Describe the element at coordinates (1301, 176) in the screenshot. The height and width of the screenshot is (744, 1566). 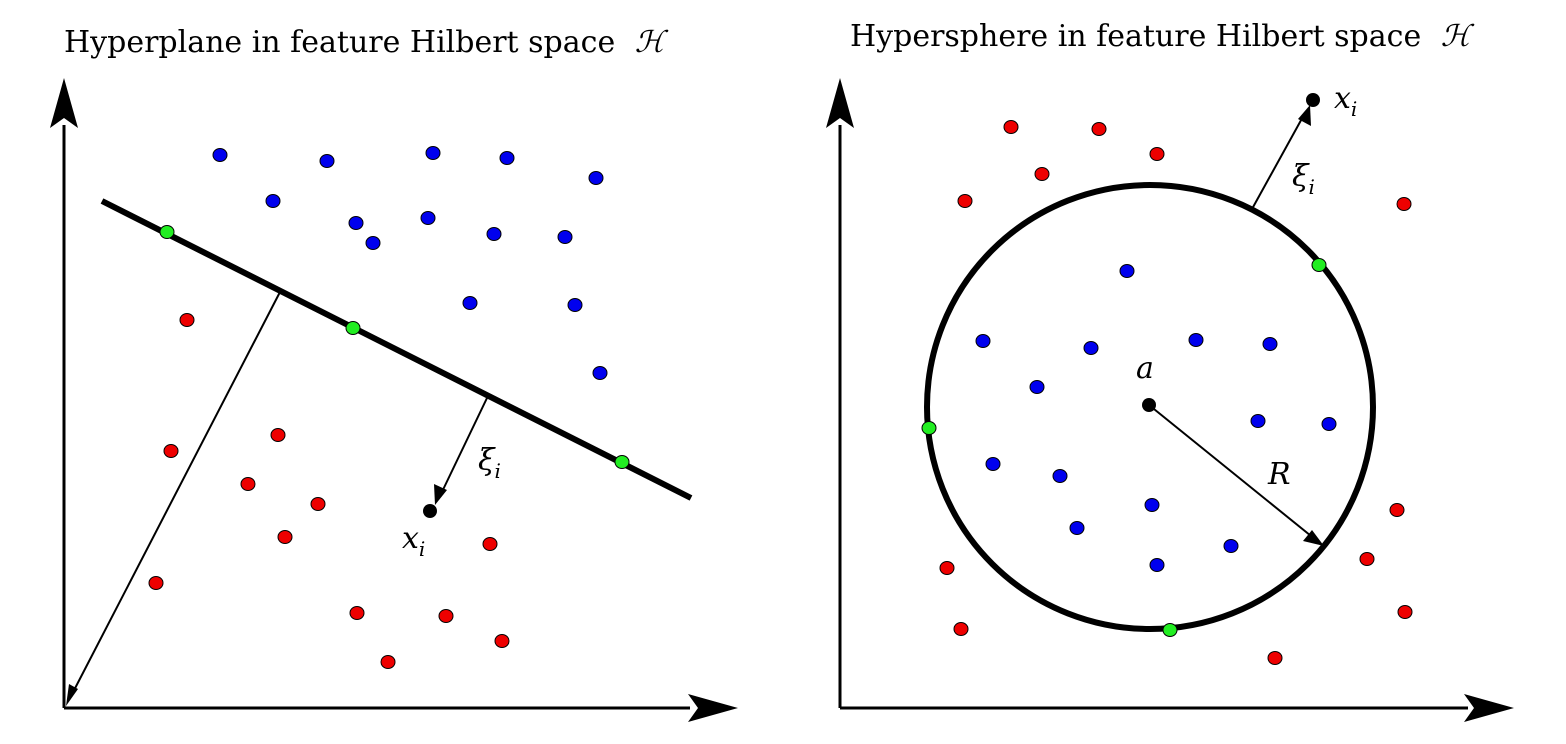
I see `xi-symbol-right: ξ` at that location.